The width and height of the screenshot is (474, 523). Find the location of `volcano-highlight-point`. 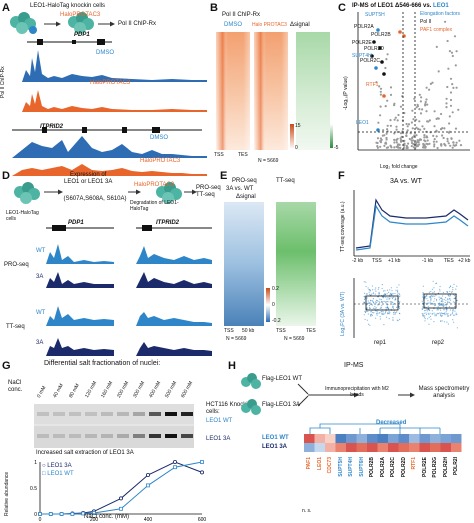

volcano-highlight-point is located at coordinates (374, 42).